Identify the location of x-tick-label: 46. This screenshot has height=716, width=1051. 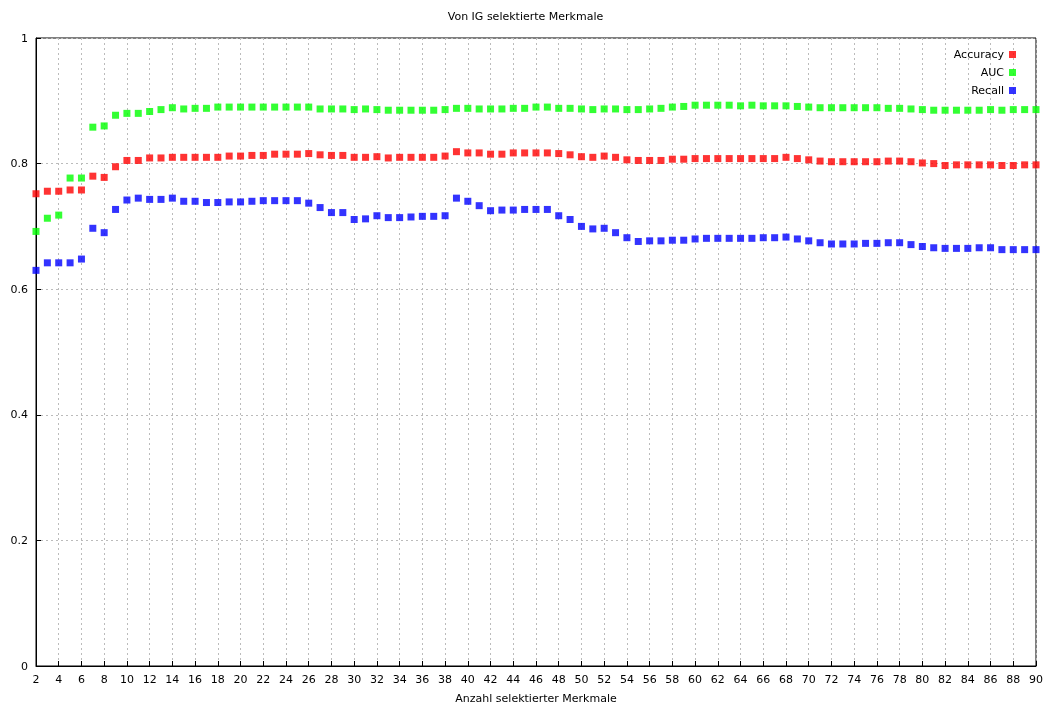
(536, 679).